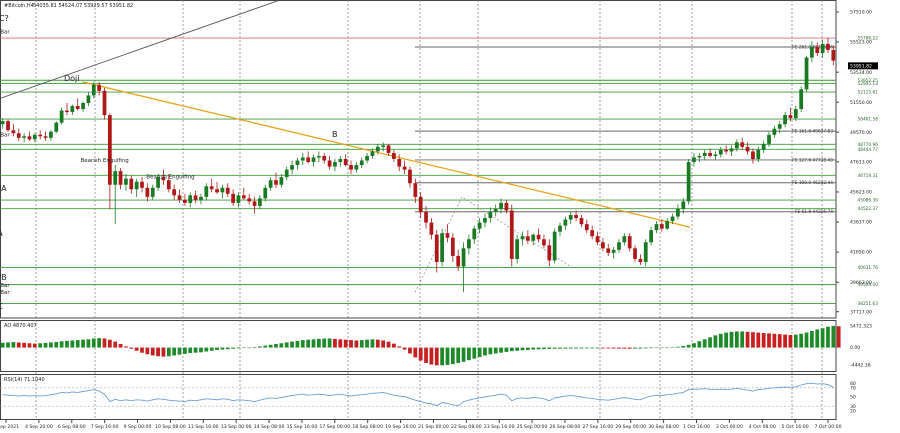 The image size is (900, 433). Describe the element at coordinates (104, 161) in the screenshot. I see `chart-annotation: Bearish Engulfing` at that location.